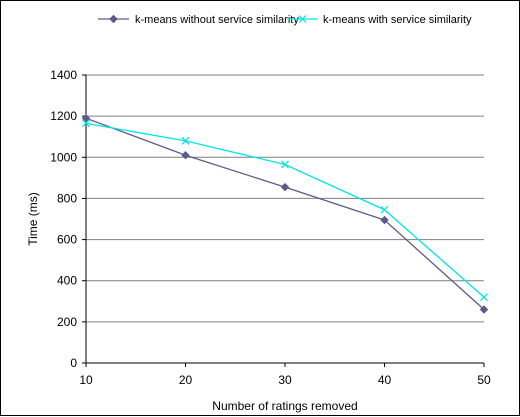  Describe the element at coordinates (397, 20) in the screenshot. I see `legend-label: k-means with service similarity` at that location.